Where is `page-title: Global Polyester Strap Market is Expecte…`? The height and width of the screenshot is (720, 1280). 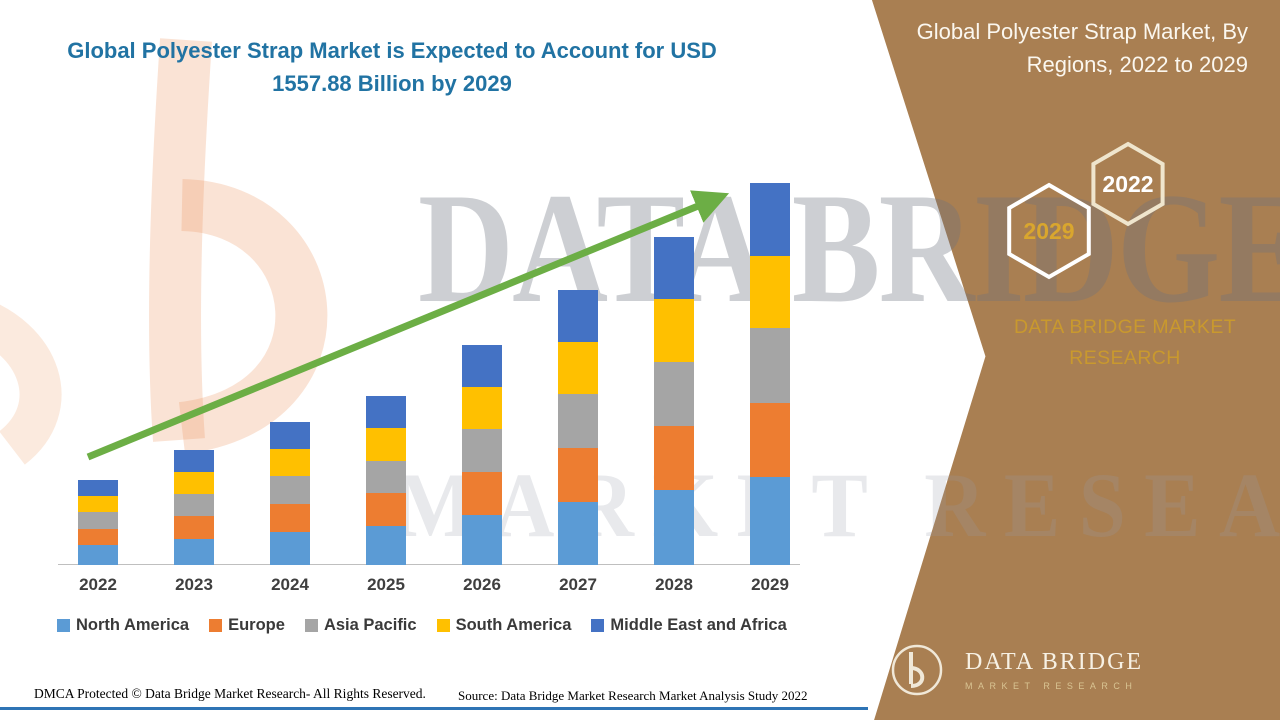
page-title: Global Polyester Strap Market is Expecte… is located at coordinates (392, 67).